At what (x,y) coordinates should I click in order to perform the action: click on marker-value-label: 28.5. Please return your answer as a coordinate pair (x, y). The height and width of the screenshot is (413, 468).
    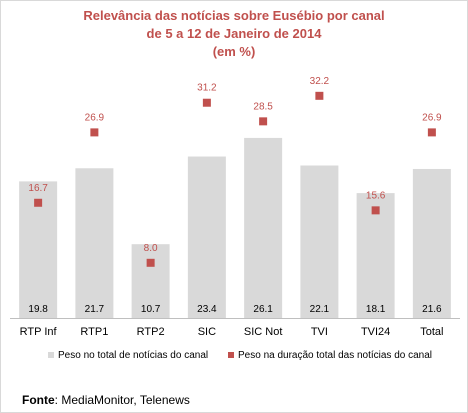
    Looking at the image, I should click on (263, 106).